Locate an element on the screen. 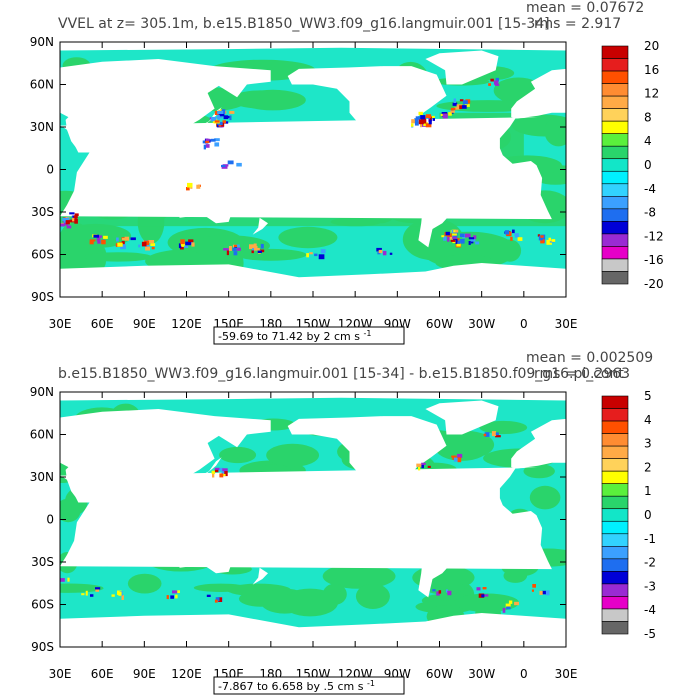 This screenshot has width=700, height=700. bottom-colorbar-label: -2 is located at coordinates (650, 563).